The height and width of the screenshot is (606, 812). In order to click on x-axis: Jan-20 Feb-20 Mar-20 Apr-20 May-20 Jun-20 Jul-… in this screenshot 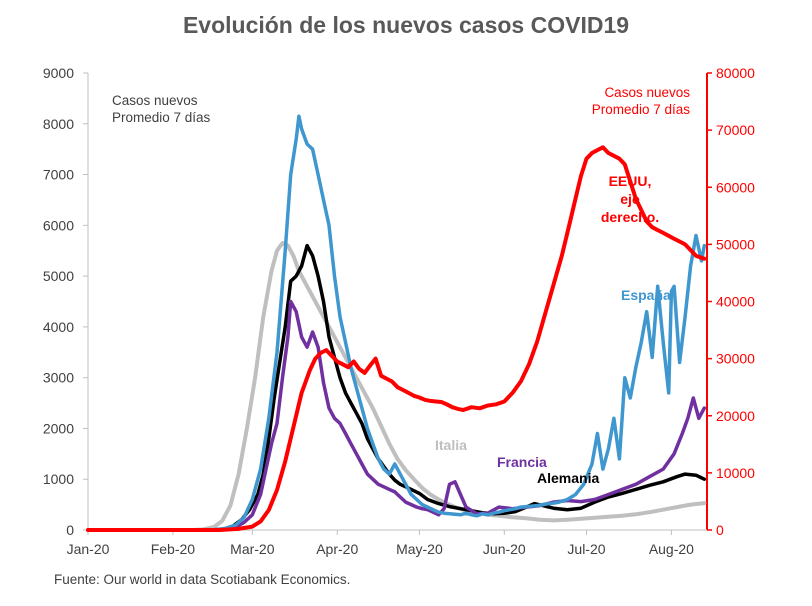, I will do `click(387, 543)`.